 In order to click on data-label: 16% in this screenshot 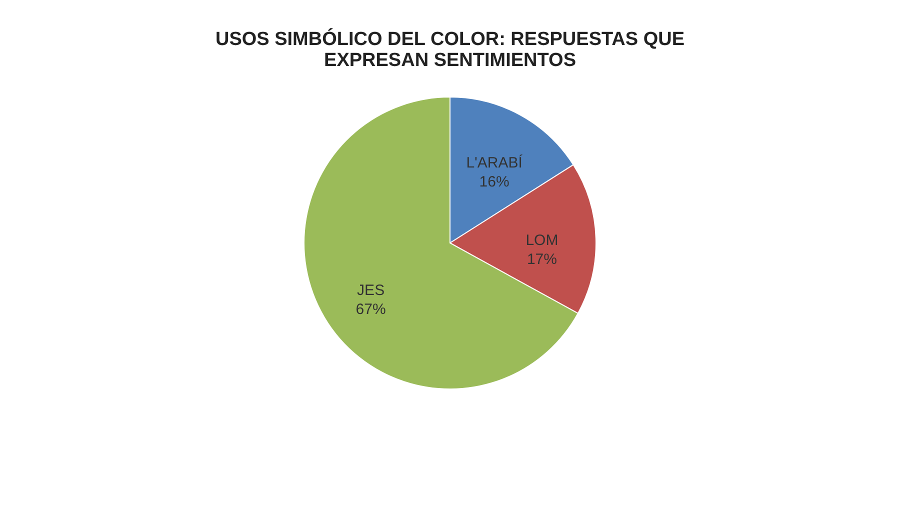, I will do `click(494, 181)`.